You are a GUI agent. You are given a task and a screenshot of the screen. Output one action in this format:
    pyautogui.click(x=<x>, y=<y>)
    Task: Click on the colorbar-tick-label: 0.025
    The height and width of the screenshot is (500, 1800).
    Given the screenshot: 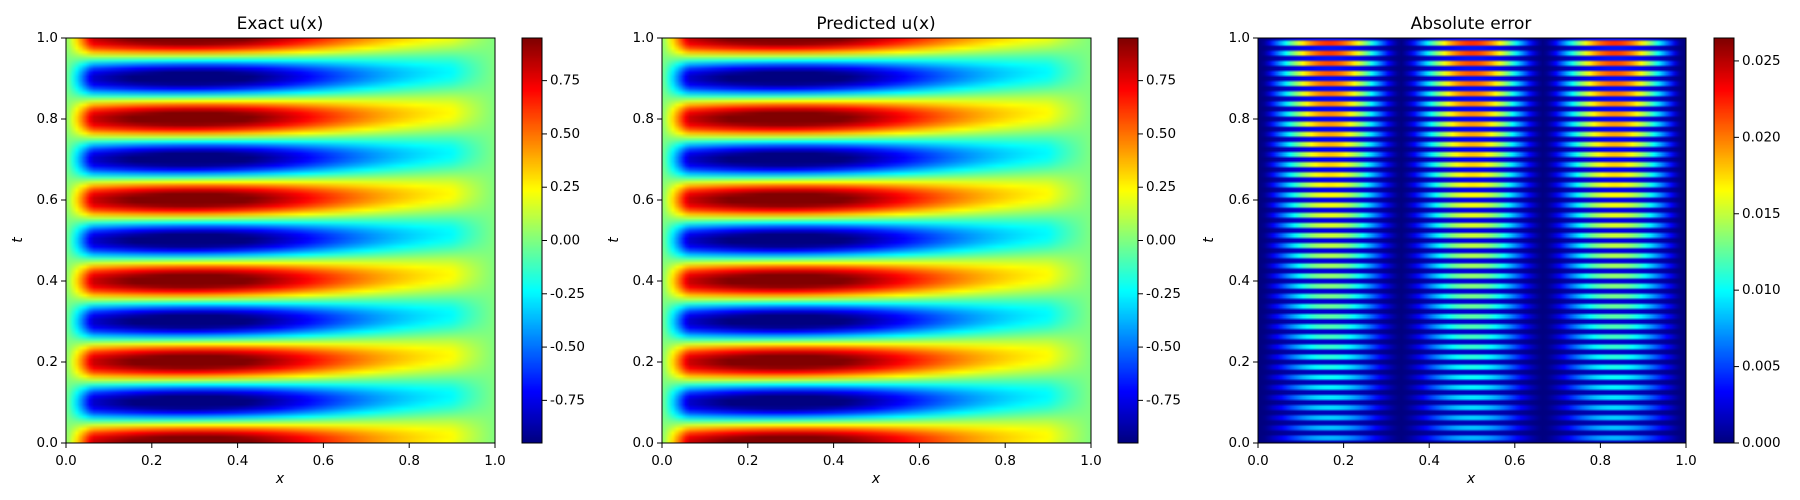 What is the action you would take?
    pyautogui.click(x=1761, y=61)
    